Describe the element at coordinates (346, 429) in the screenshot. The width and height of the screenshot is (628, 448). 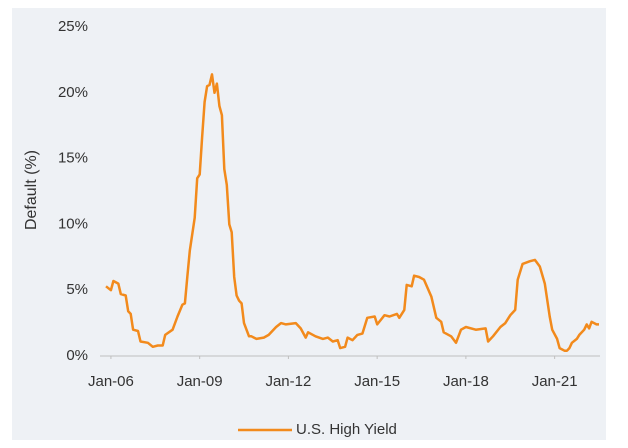
I see `legend-label: U.S. High Yield` at that location.